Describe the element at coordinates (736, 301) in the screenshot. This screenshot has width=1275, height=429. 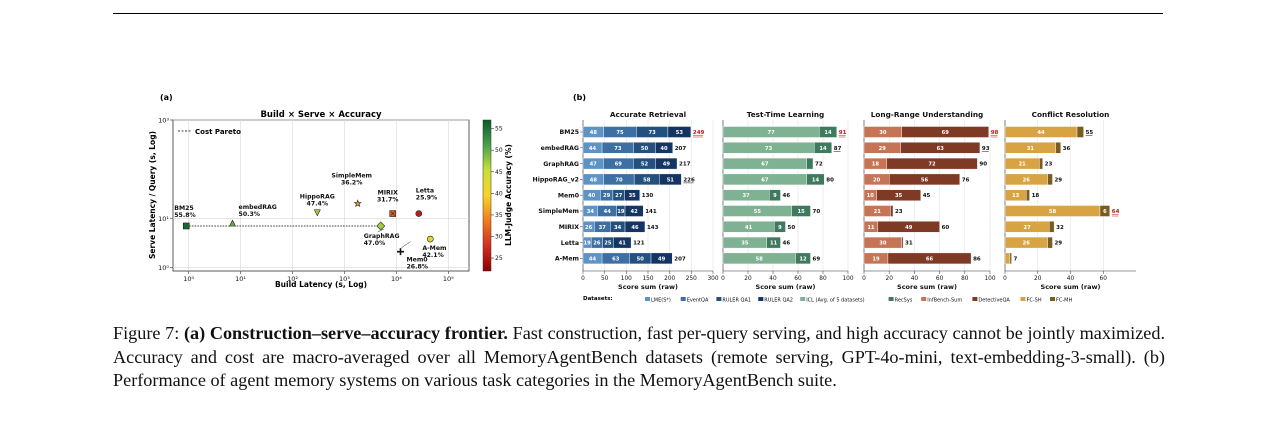
I see `legend-entry-label: RULER QA1` at that location.